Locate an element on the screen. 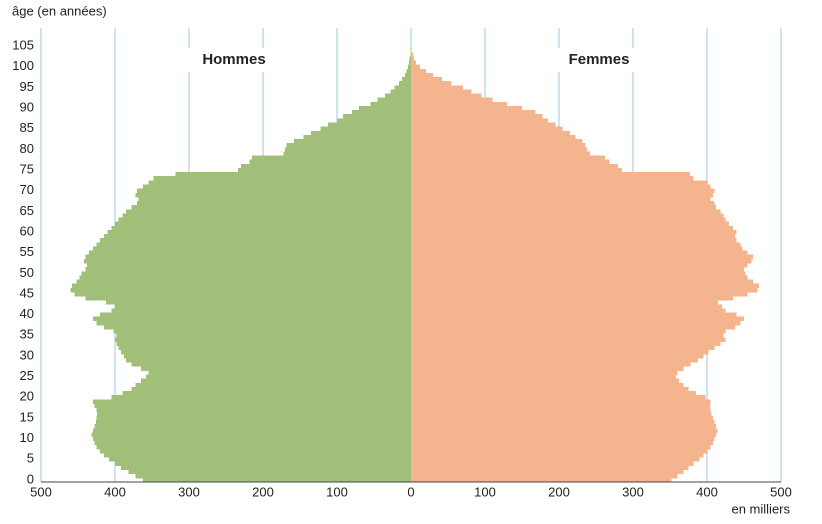 The height and width of the screenshot is (524, 822). y-tick-label: 25 is located at coordinates (27, 375).